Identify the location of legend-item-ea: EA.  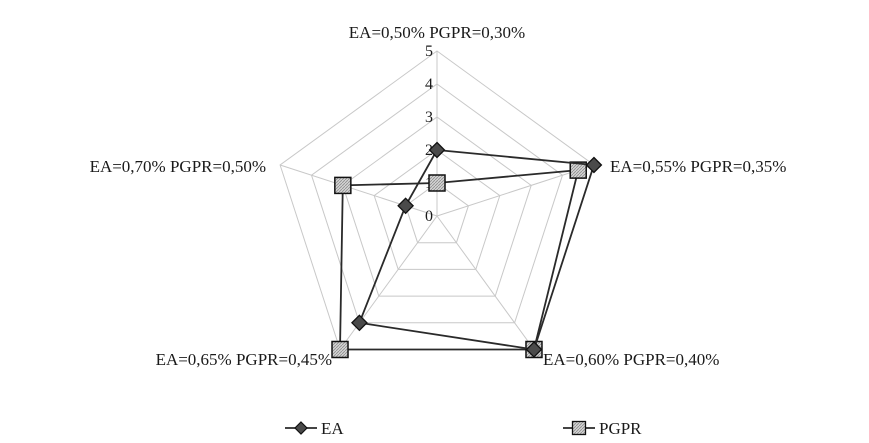
(314, 428).